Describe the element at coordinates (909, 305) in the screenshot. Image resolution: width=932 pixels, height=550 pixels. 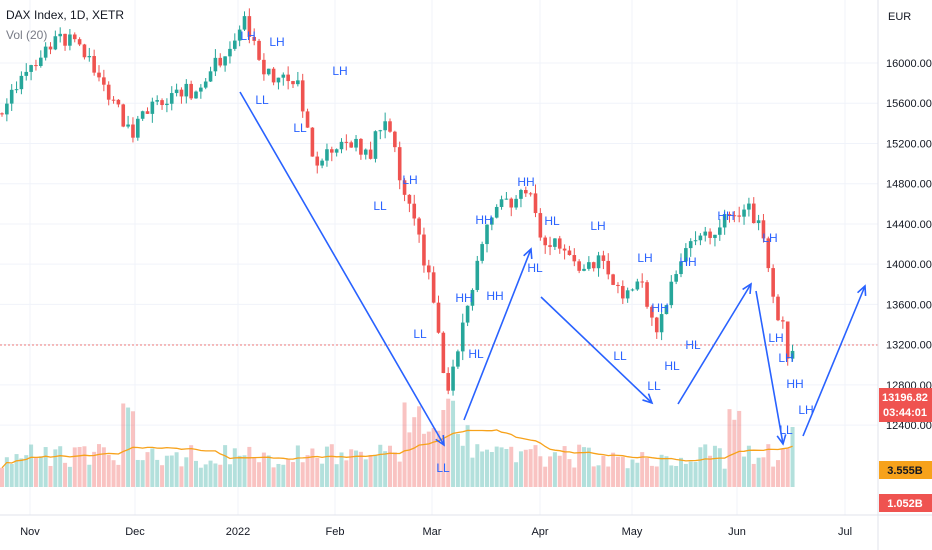
I see `price-tick: 13600.00` at that location.